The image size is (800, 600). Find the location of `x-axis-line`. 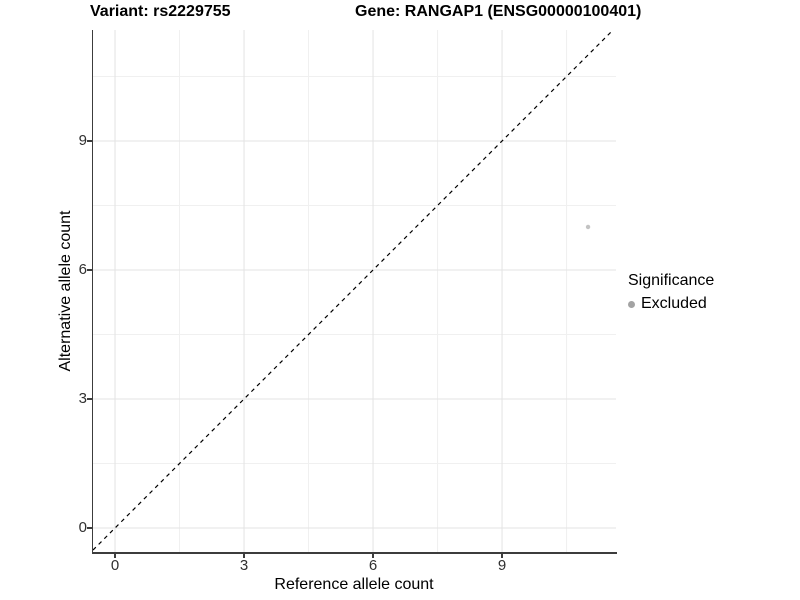

x-axis-line is located at coordinates (354, 553).